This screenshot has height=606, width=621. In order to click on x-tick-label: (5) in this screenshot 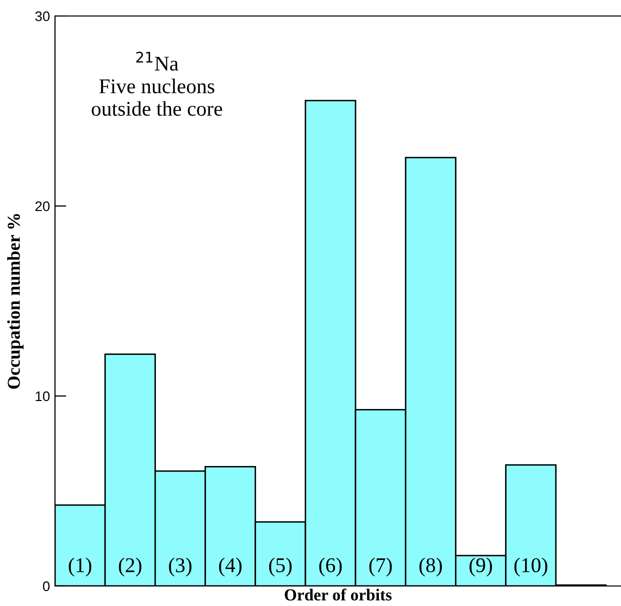, I will do `click(280, 567)`.